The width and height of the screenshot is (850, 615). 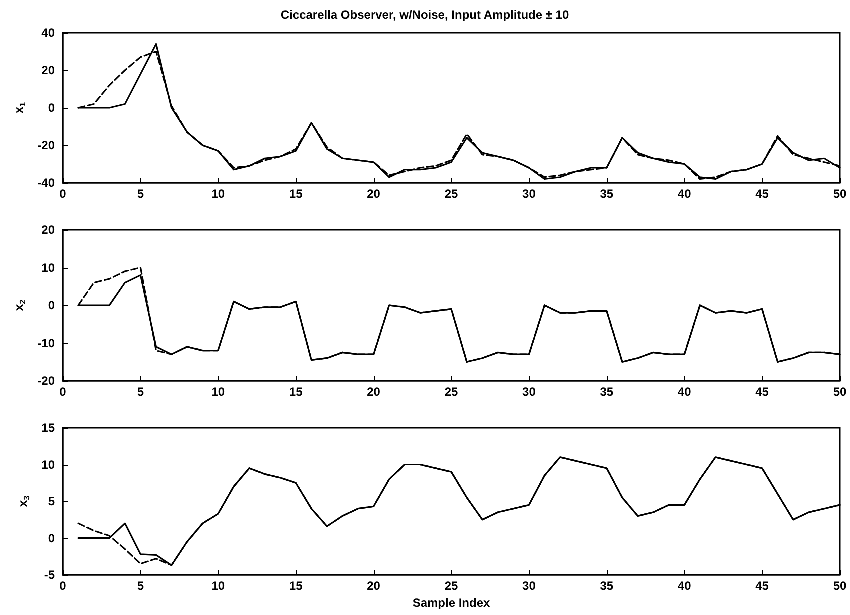 I want to click on y-tick-label: -40, so click(x=47, y=183).